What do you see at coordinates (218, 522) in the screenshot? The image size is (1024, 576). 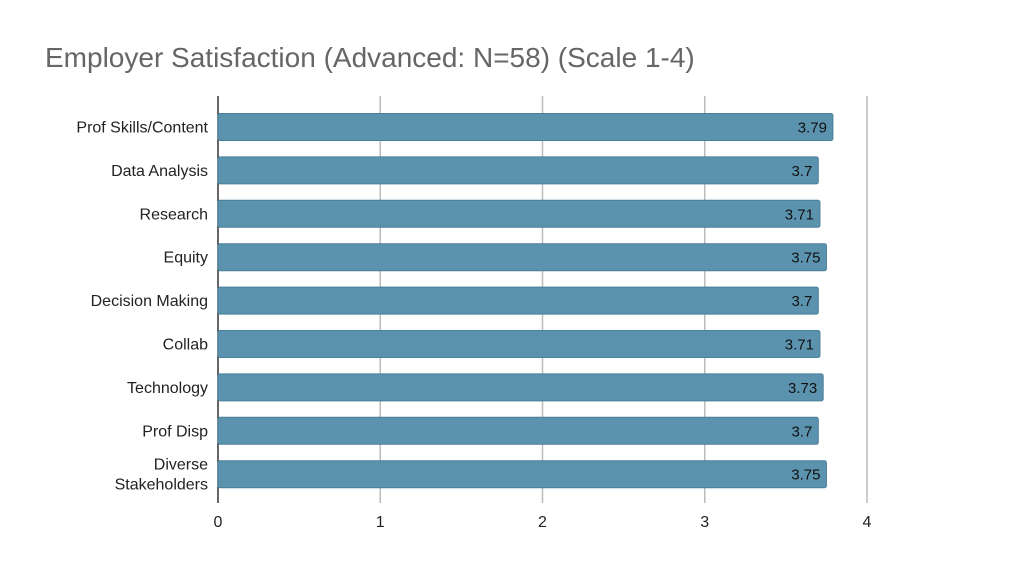 I see `x-tick-label: 0` at bounding box center [218, 522].